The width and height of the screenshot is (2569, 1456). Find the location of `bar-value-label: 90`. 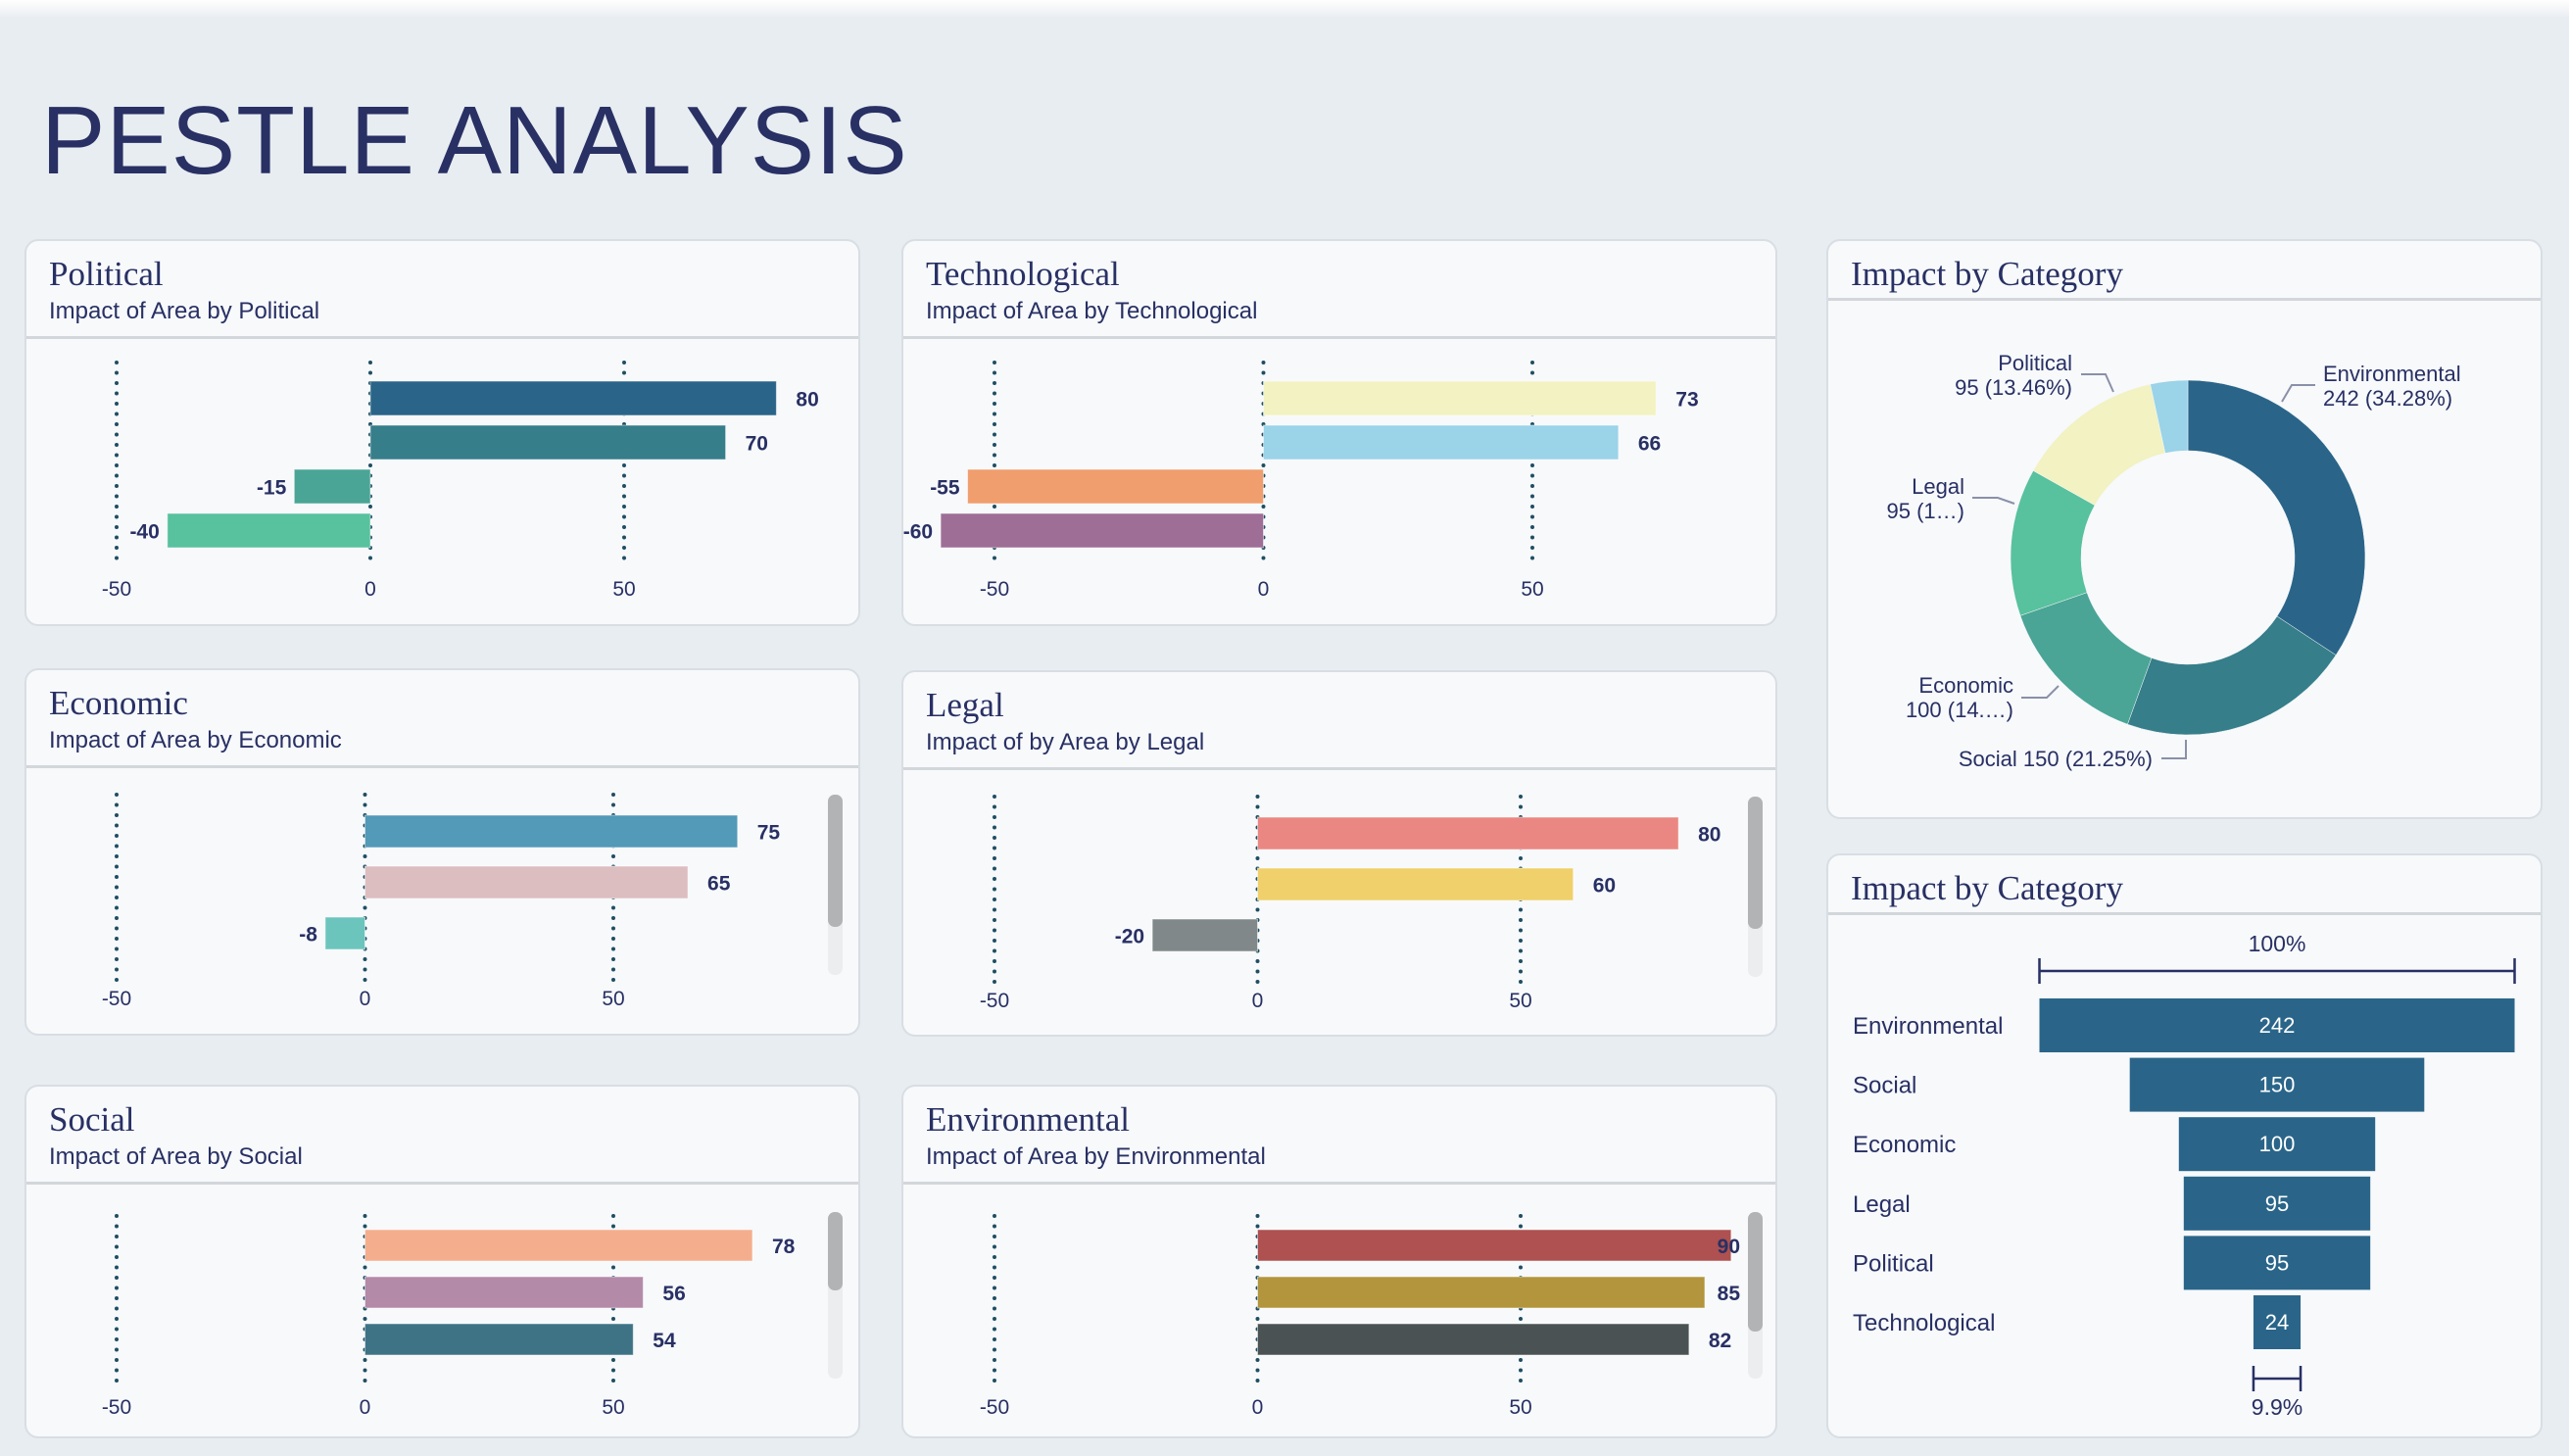

bar-value-label: 90 is located at coordinates (1729, 1247).